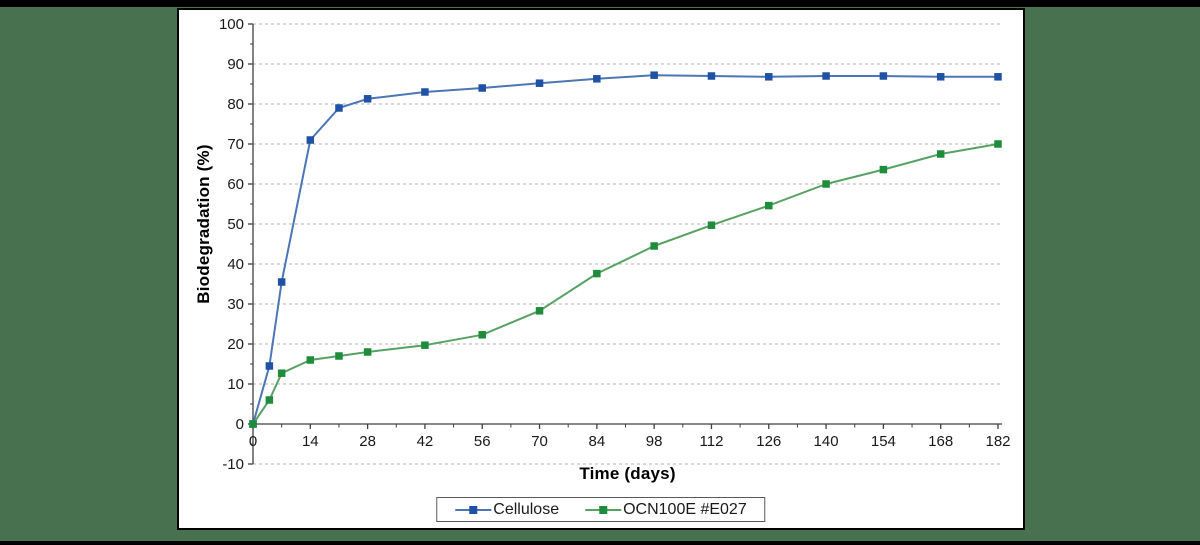  I want to click on x-tick-label: 154, so click(883, 441).